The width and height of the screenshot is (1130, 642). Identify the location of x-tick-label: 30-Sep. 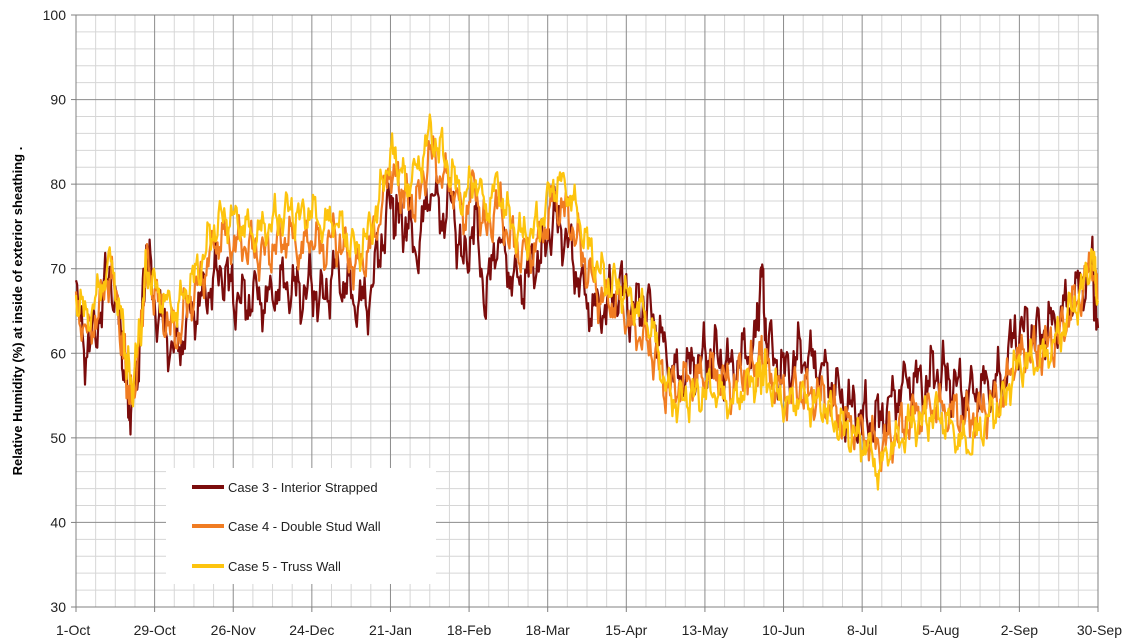
(1099, 630).